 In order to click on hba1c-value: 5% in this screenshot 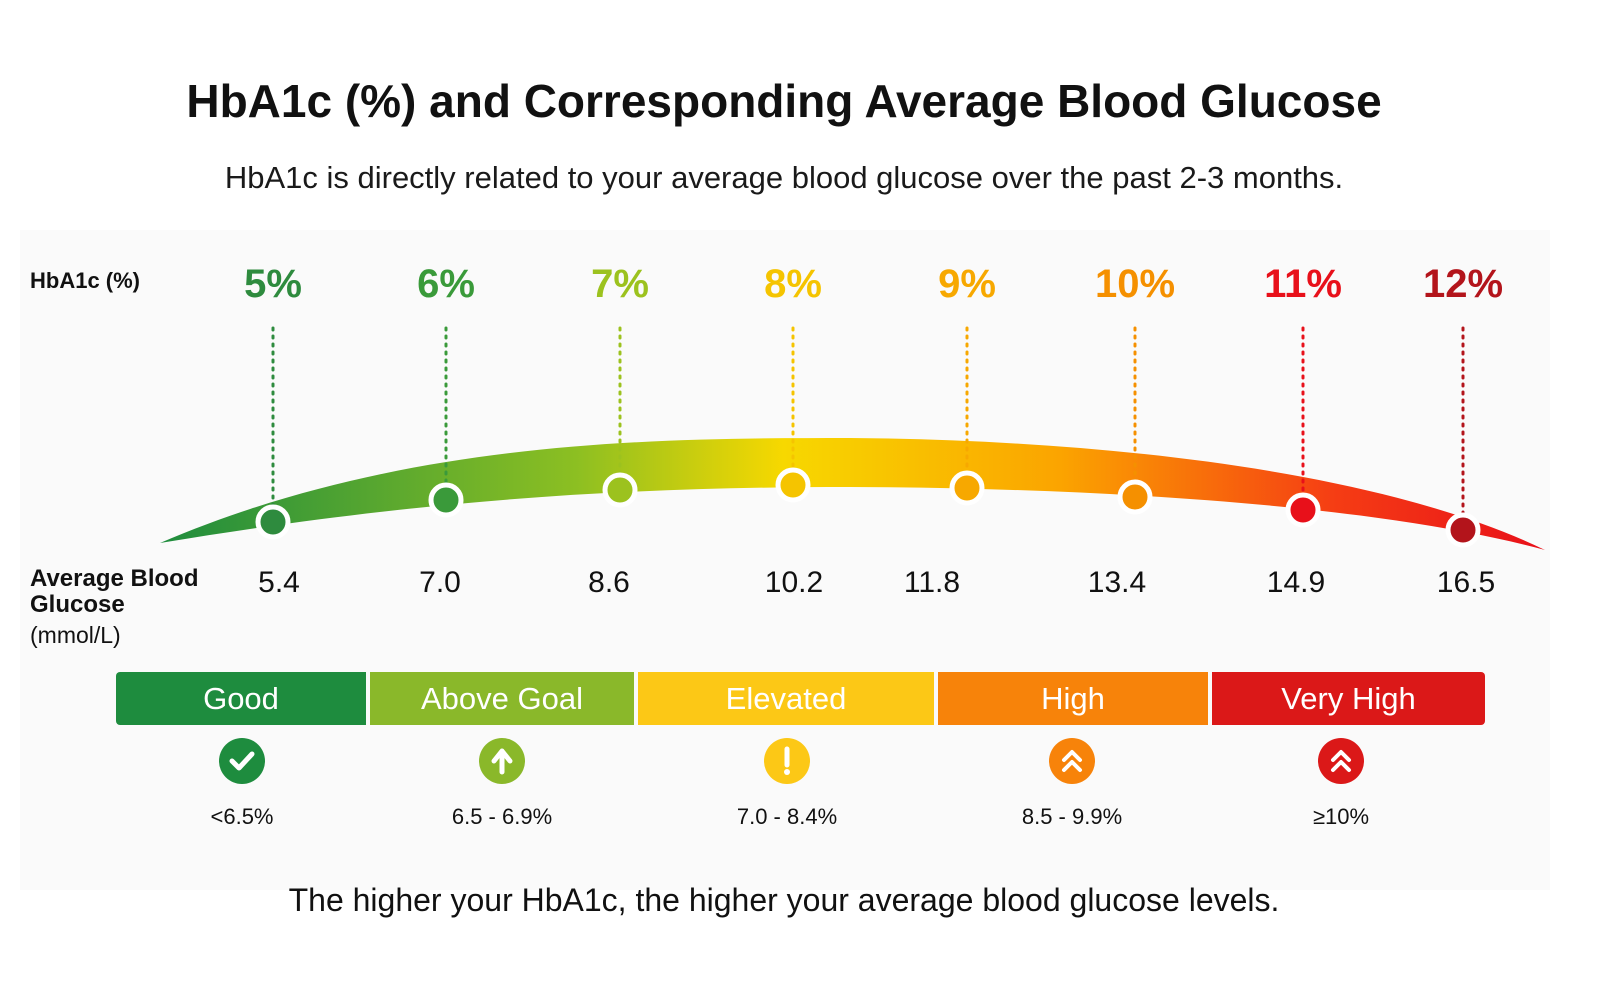, I will do `click(273, 284)`.